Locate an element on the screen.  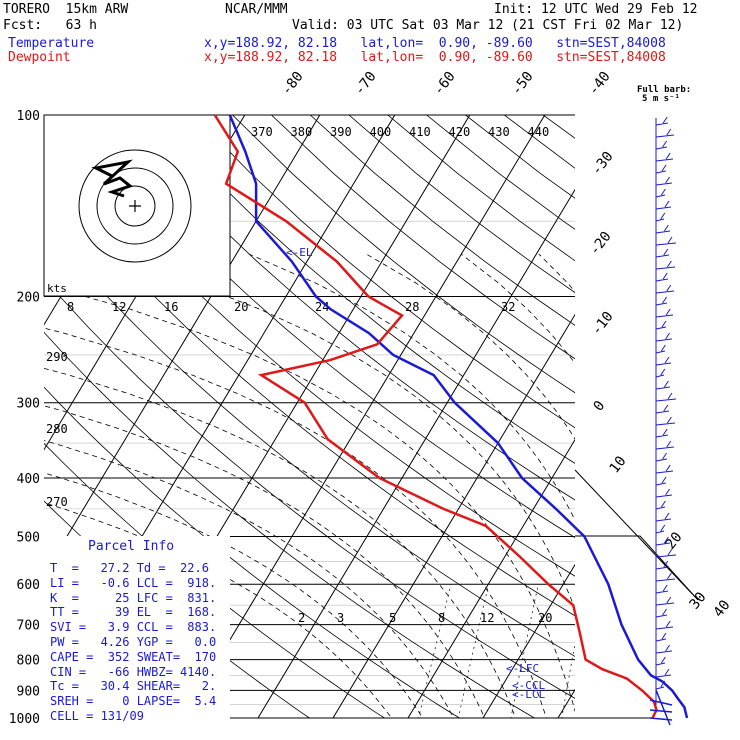
parcel-info-row: SVI = 3.9 CCL = 883. is located at coordinates (133, 627).